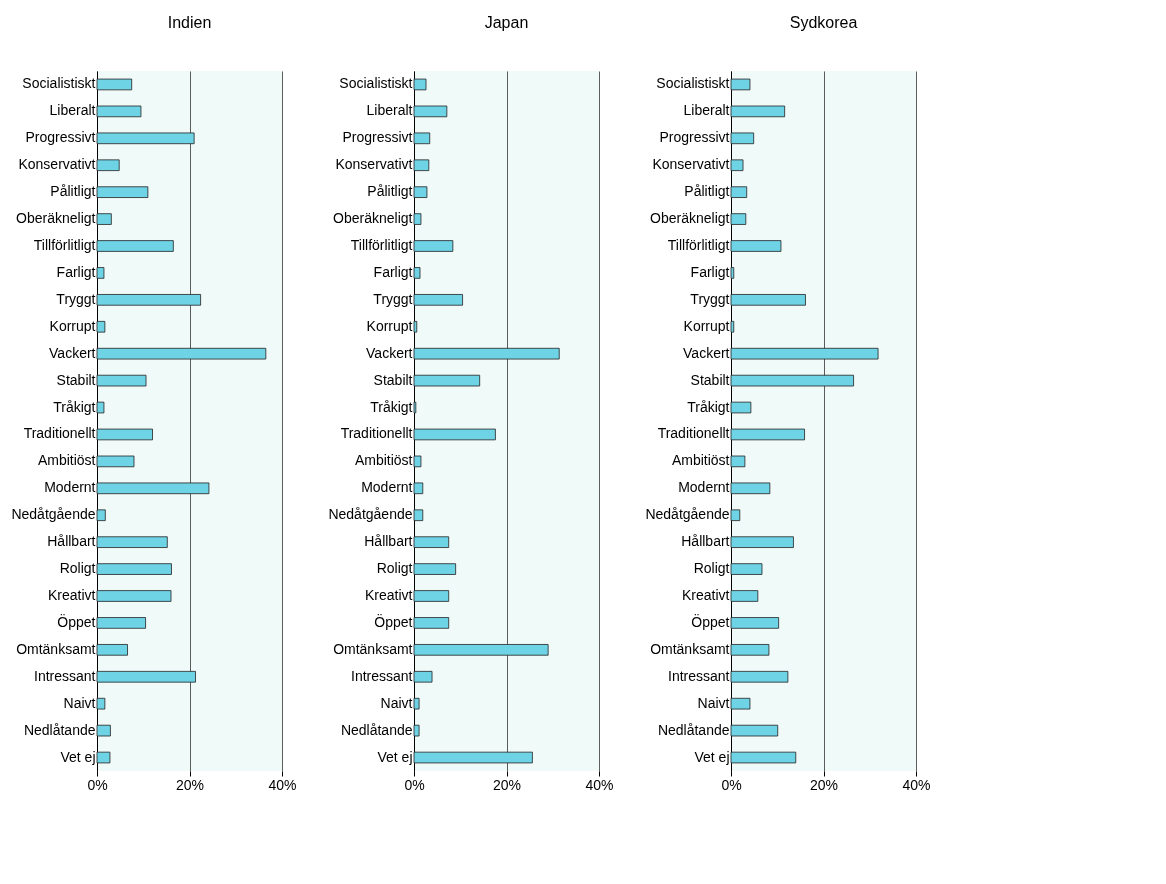 The image size is (1166, 884). Describe the element at coordinates (76, 379) in the screenshot. I see `y-tick-label: Stabilt` at that location.